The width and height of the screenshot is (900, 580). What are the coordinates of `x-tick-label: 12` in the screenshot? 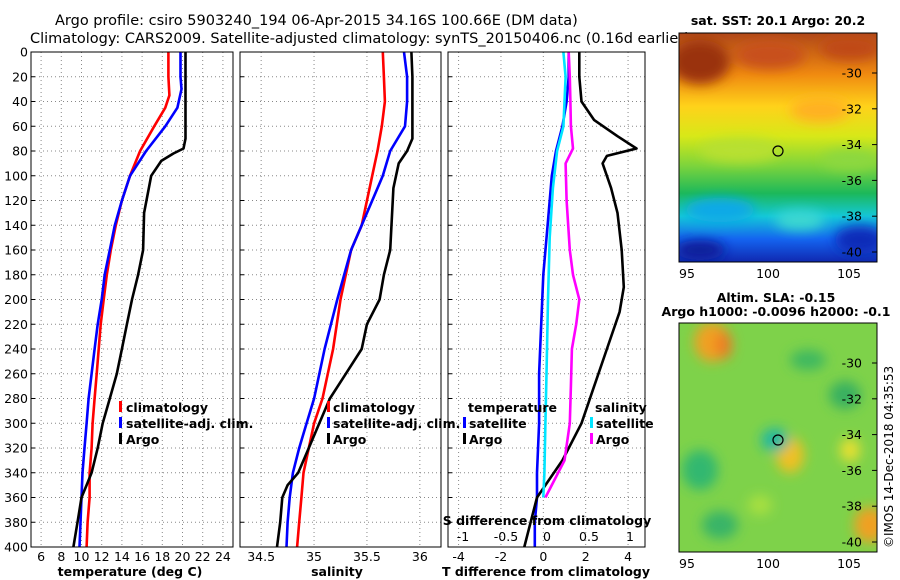 It's located at (102, 556).